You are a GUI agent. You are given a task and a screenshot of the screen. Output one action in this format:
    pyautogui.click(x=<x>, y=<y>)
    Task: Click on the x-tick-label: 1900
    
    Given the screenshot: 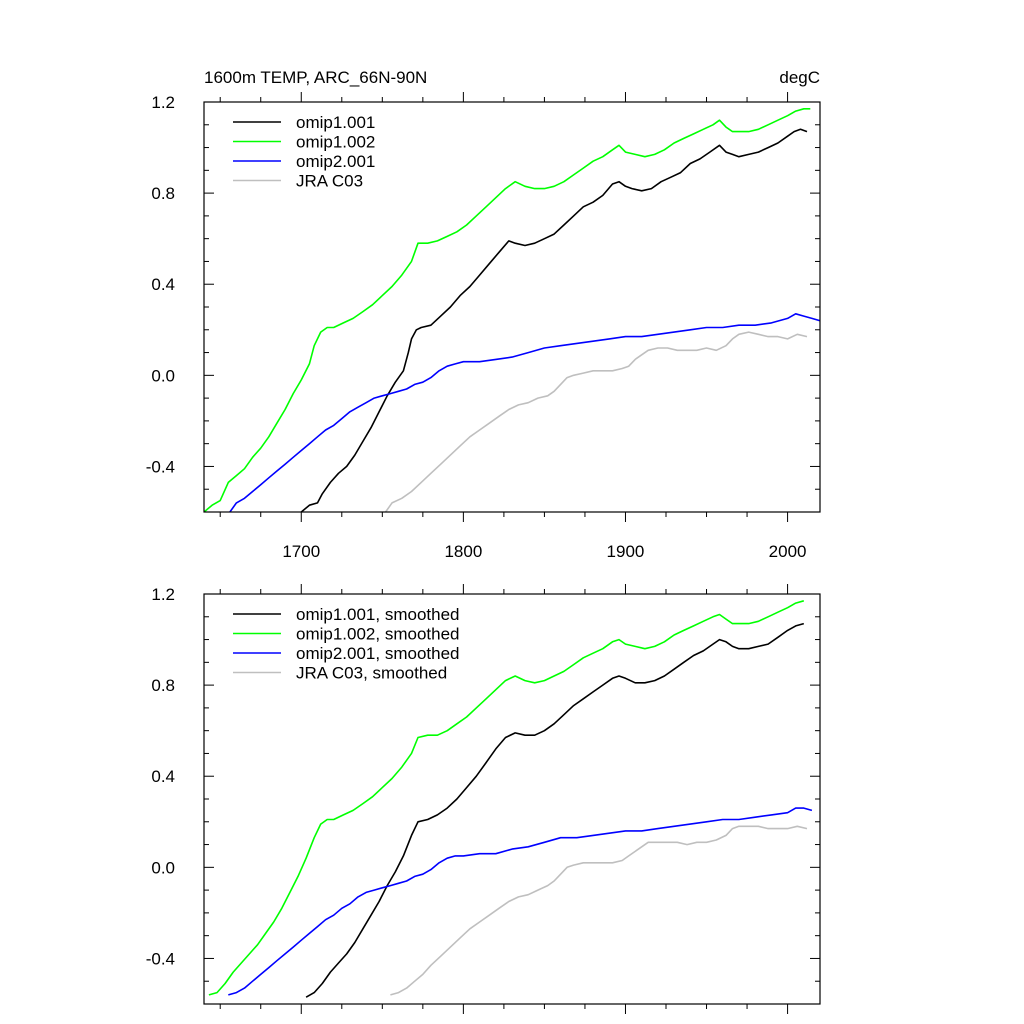 What is the action you would take?
    pyautogui.click(x=626, y=551)
    